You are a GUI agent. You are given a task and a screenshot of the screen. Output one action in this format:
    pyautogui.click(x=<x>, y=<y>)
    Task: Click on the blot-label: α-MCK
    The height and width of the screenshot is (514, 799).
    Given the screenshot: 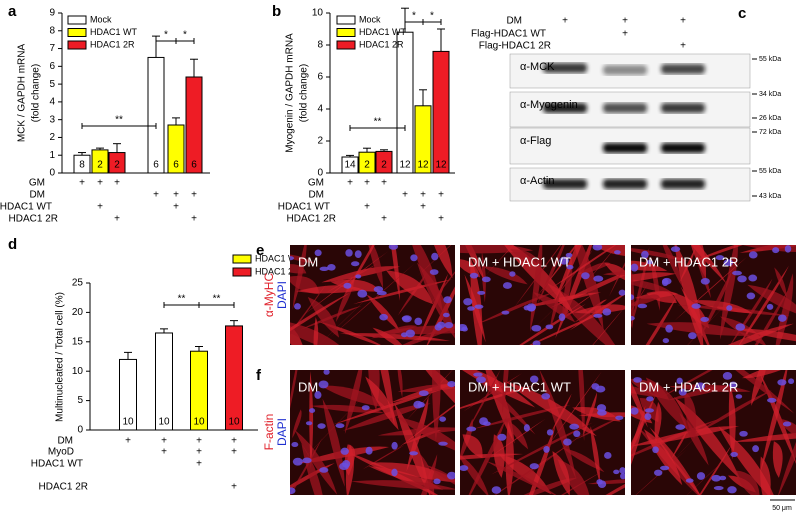 What is the action you would take?
    pyautogui.click(x=537, y=67)
    